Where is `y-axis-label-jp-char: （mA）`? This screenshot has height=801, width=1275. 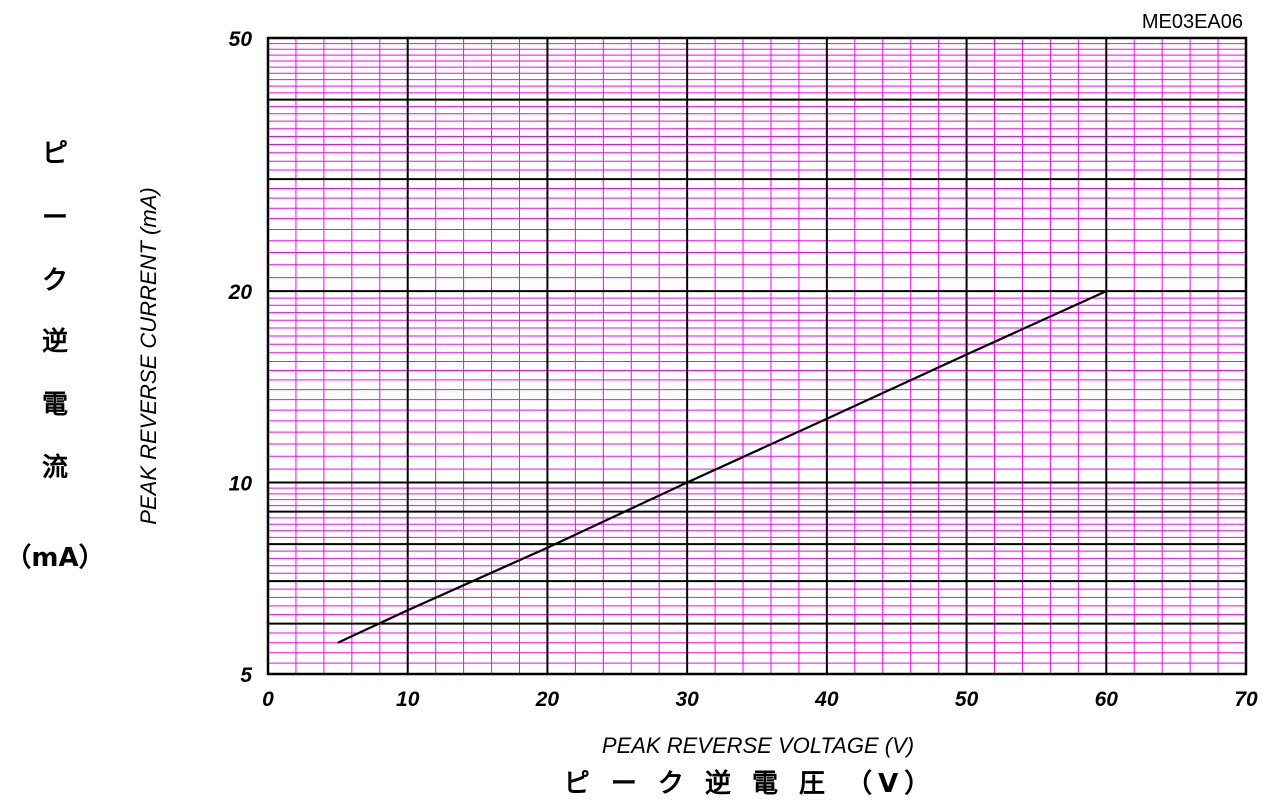 y-axis-label-jp-char: （mA） is located at coordinates (54, 558).